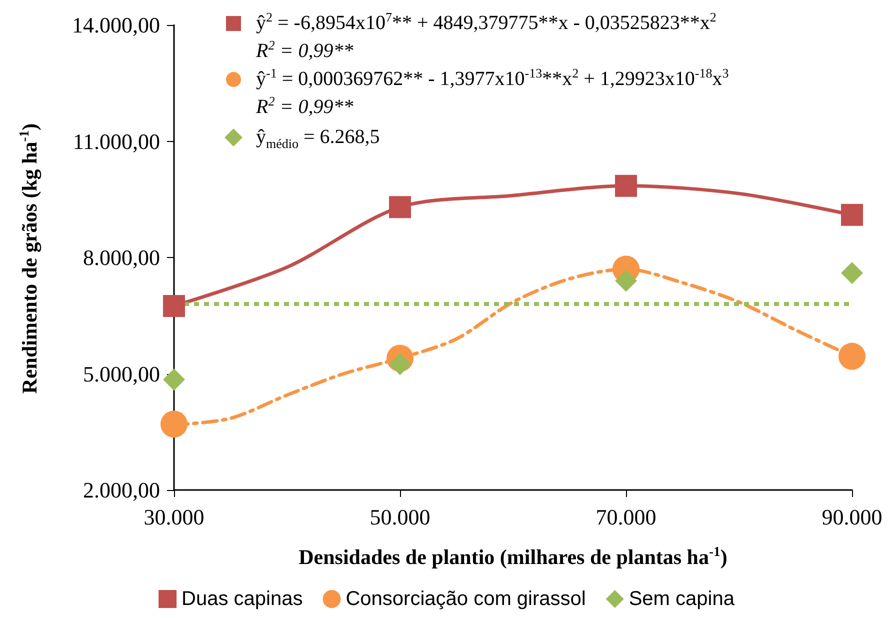 The image size is (893, 618). I want to click on annotation: ŷ$^{2}$ = -6,8954x10$^{7}$**, so click(334, 21).